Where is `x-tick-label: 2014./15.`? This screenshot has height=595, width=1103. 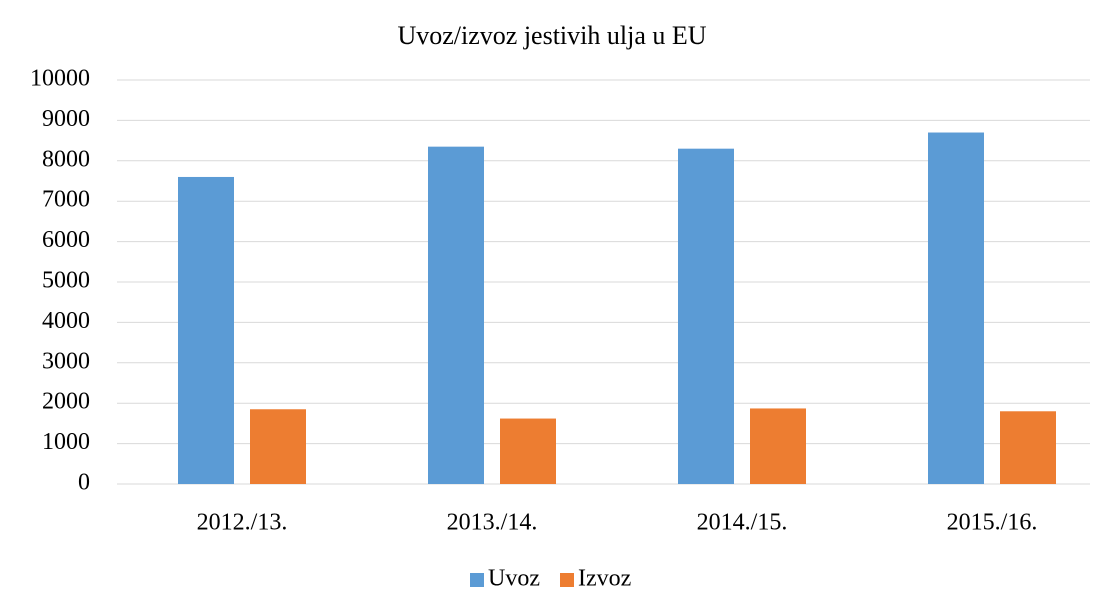 x-tick-label: 2014./15. is located at coordinates (742, 523).